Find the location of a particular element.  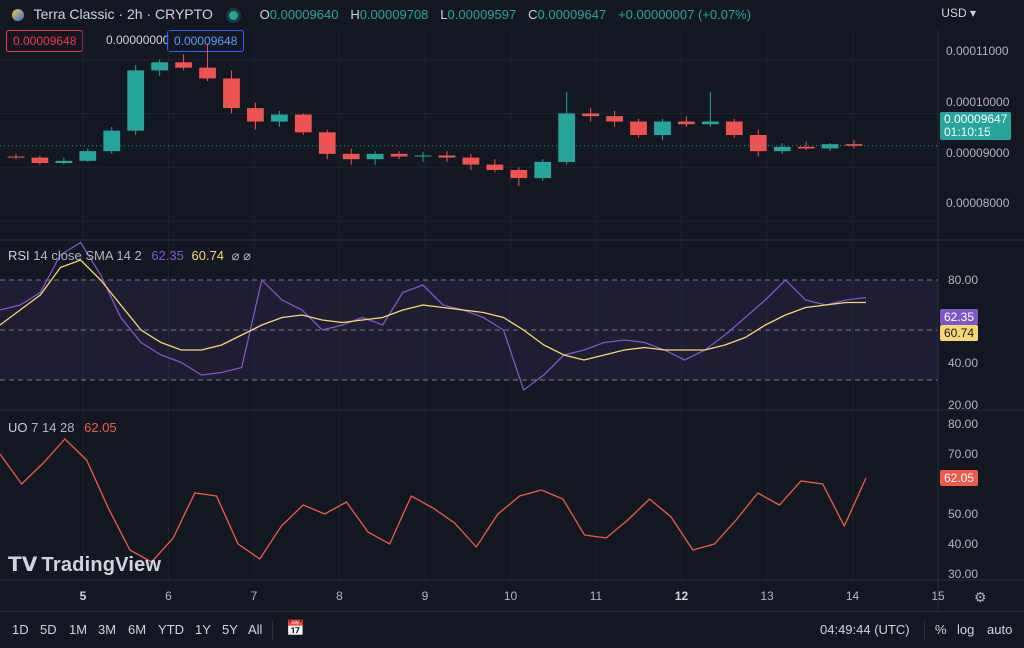

terra-logo-icon is located at coordinates (18, 15).